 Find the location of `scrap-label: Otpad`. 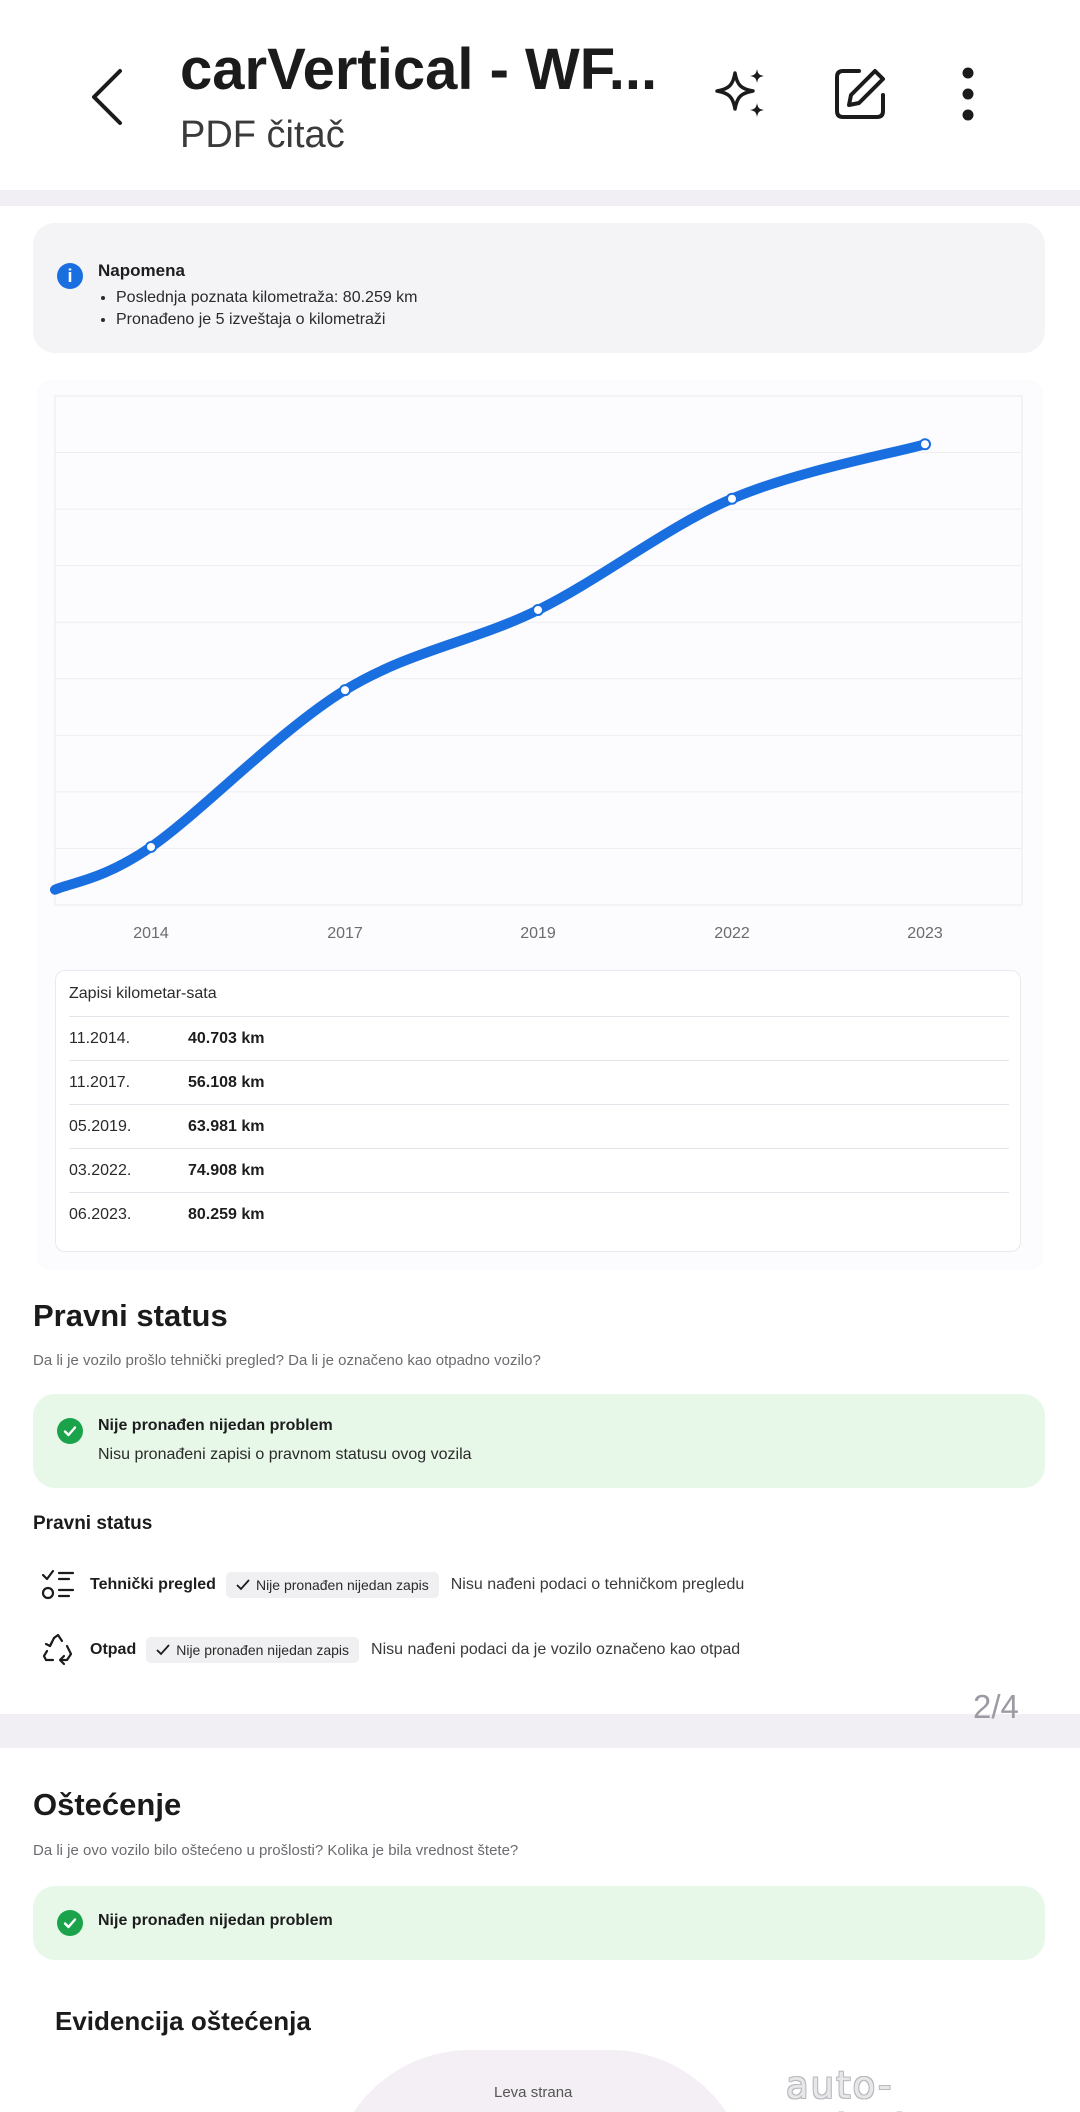

scrap-label: Otpad is located at coordinates (113, 1649).